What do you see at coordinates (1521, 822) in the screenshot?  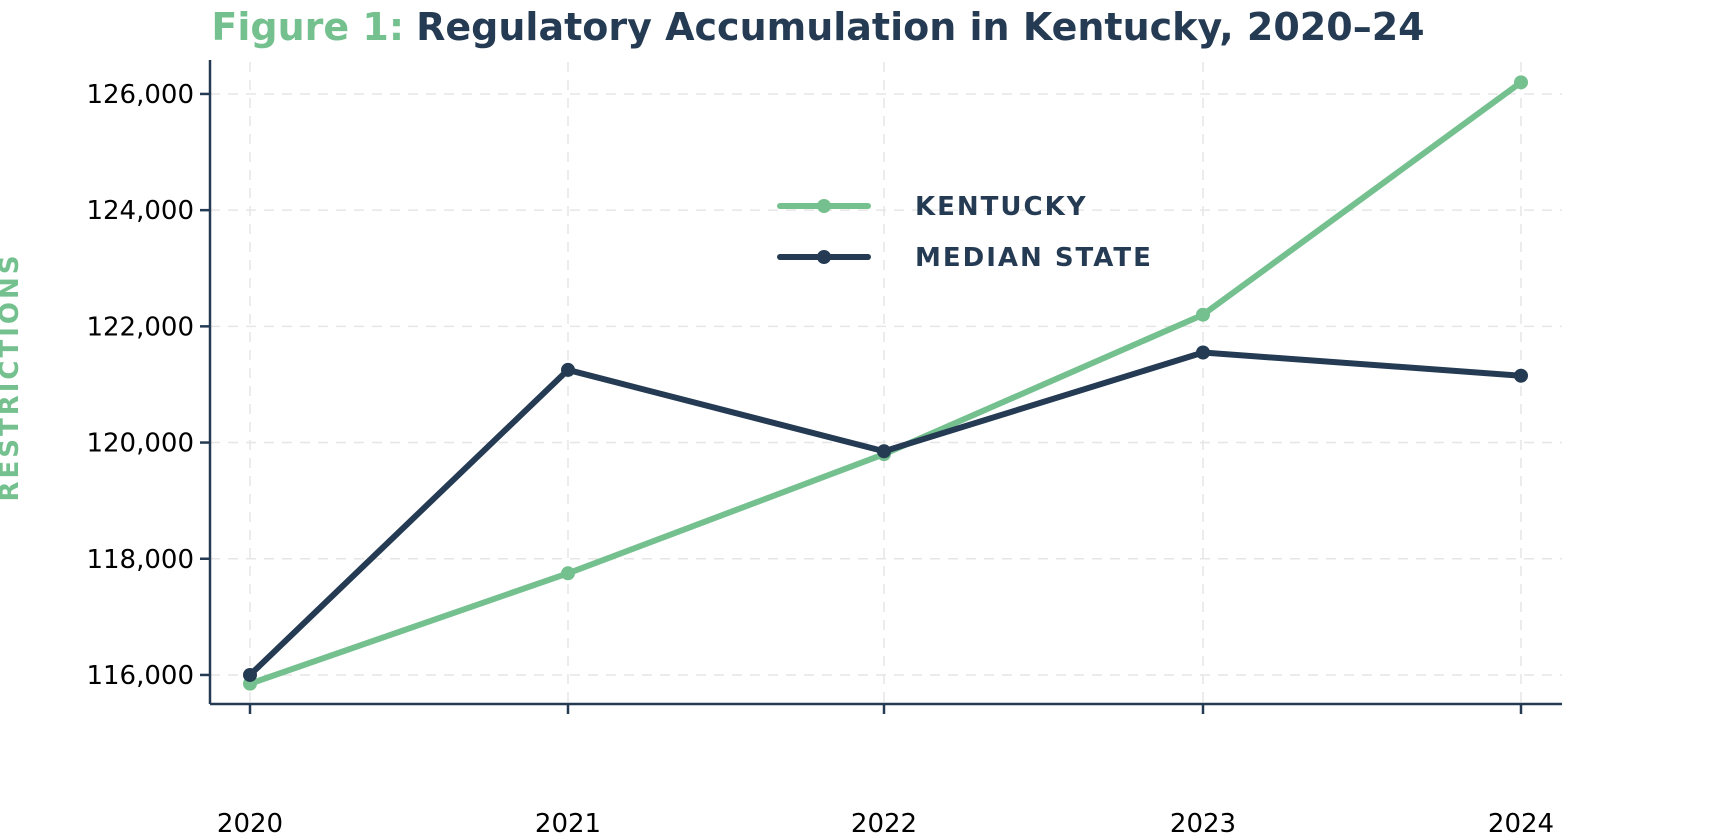 I see `x-tick-label: 2024` at bounding box center [1521, 822].